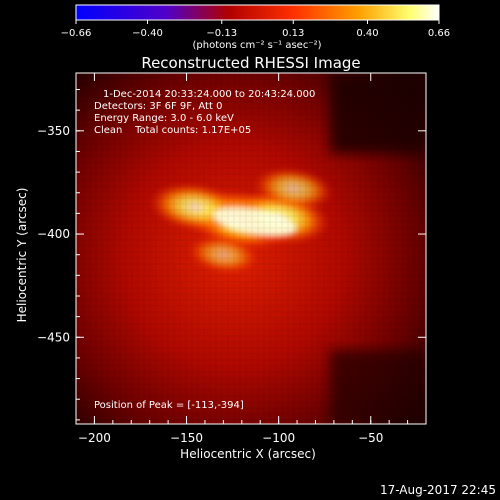  What do you see at coordinates (256, 45) in the screenshot?
I see `colorbar-unit-label: (photons cm⁻² s⁻¹ asec⁻²)` at bounding box center [256, 45].